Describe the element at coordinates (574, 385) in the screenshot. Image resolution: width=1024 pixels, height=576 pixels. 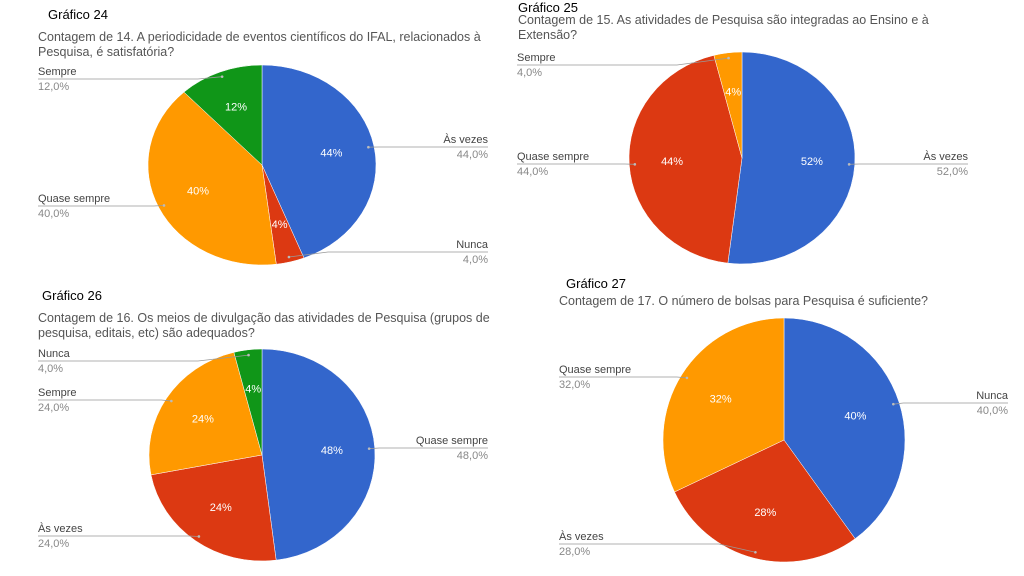
I see `outer-value-label: 32,0%` at that location.